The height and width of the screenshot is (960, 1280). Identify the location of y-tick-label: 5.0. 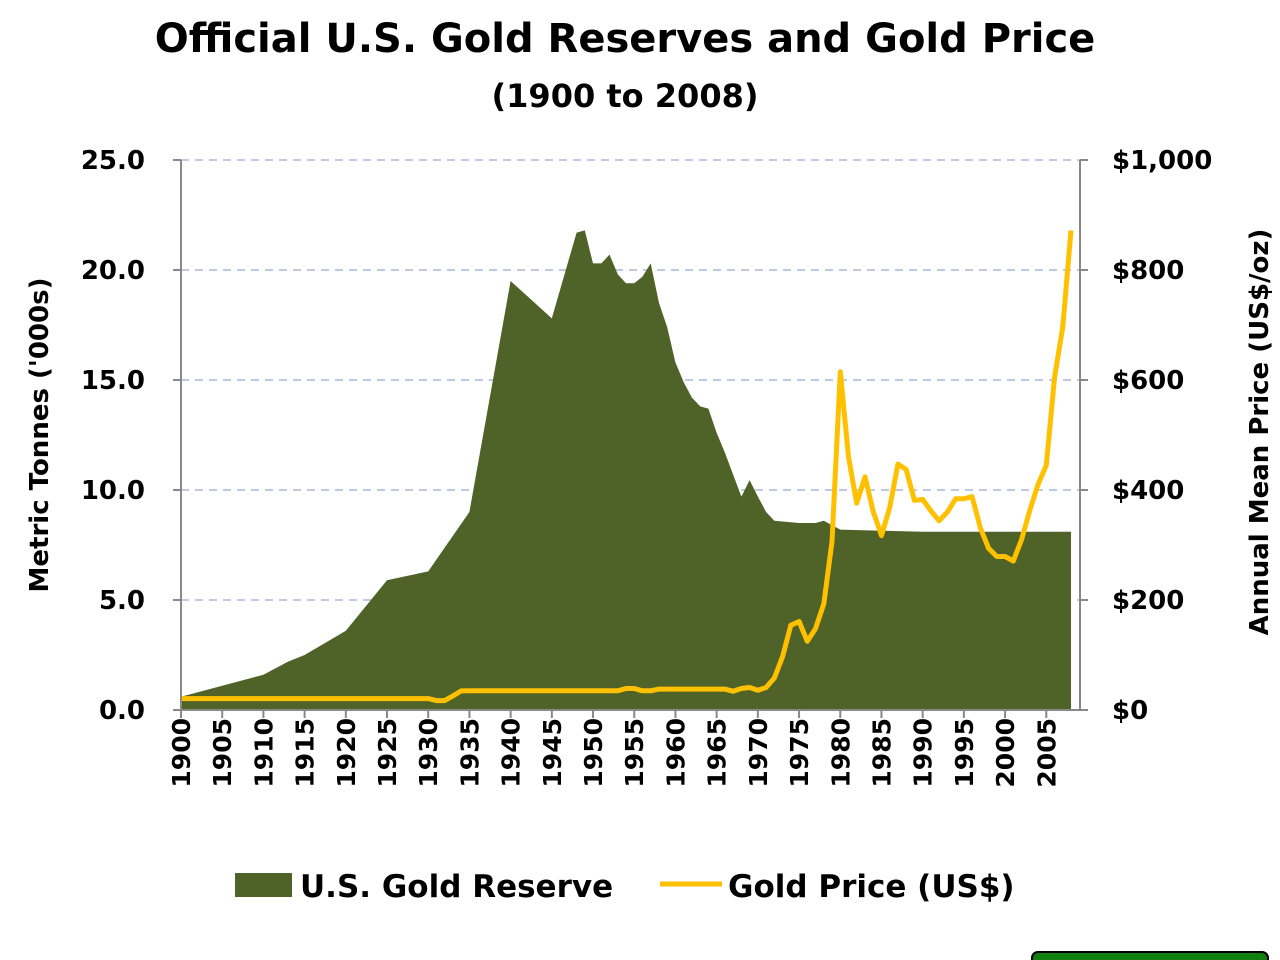
(122, 601).